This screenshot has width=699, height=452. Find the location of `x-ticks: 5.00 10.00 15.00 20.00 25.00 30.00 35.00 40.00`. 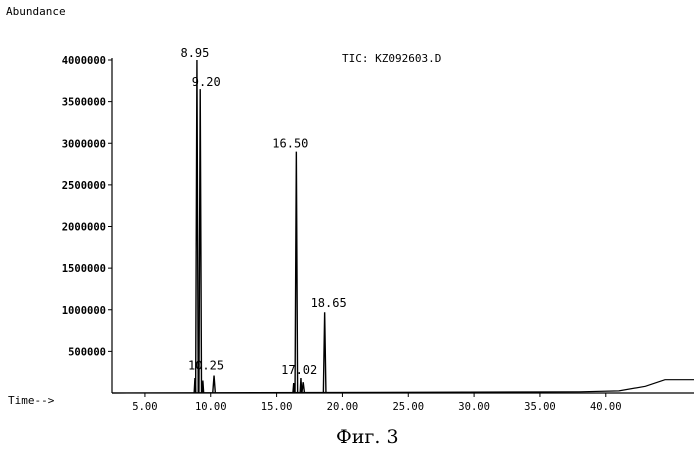

x-ticks: 5.00 10.00 15.00 20.00 25.00 30.00 35.00 40.00 is located at coordinates (376, 403).